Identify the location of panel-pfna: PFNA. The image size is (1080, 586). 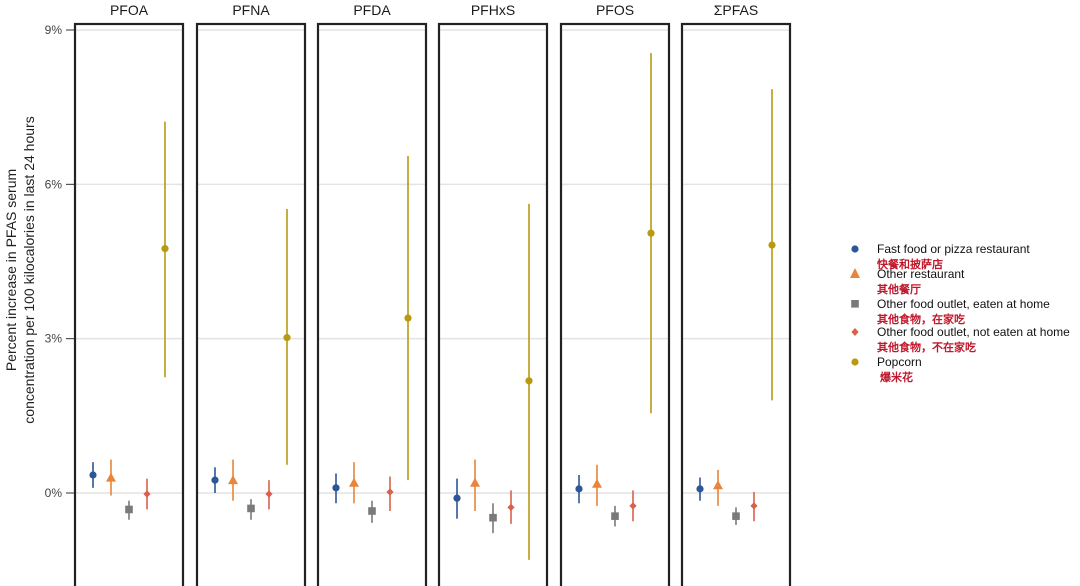
(251, 294).